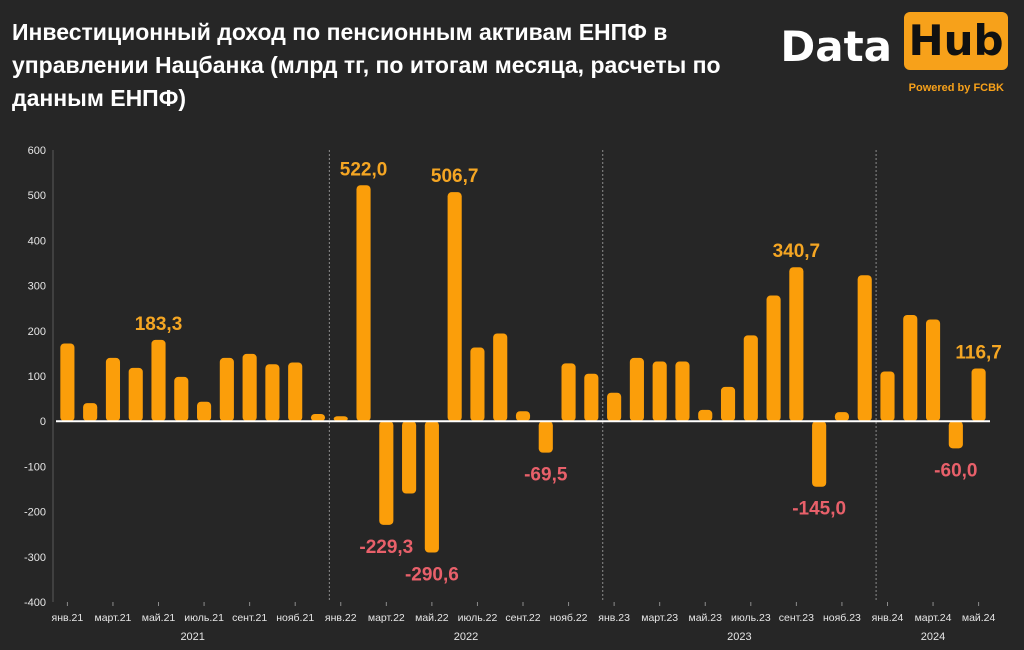  I want to click on logo-orange-box: Hub, so click(956, 41).